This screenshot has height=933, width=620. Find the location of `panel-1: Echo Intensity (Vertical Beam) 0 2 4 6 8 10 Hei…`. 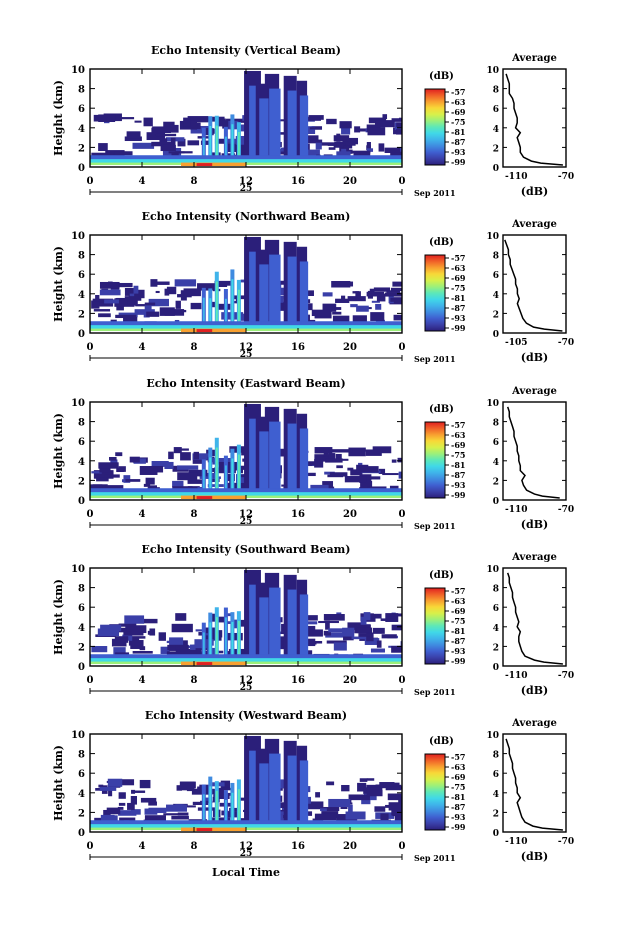

panel-1: Echo Intensity (Vertical Beam) 0 2 4 6 8 10 Hei… is located at coordinates (313, 121).